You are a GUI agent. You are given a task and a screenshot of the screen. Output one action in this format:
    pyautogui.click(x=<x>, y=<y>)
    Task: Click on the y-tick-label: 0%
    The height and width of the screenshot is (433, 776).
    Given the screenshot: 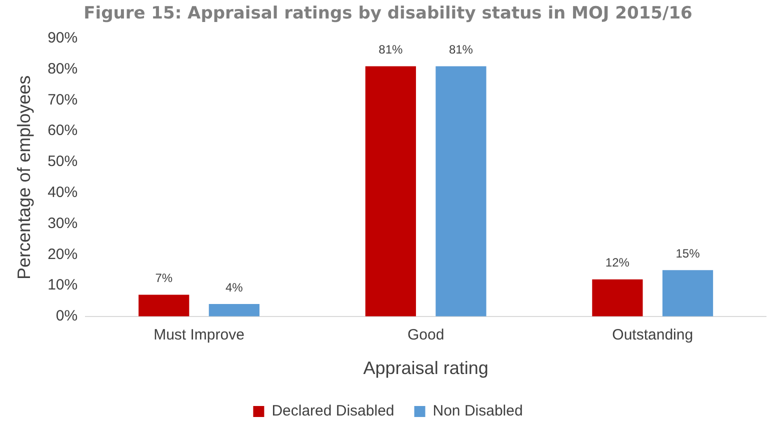 What is the action you would take?
    pyautogui.click(x=67, y=316)
    